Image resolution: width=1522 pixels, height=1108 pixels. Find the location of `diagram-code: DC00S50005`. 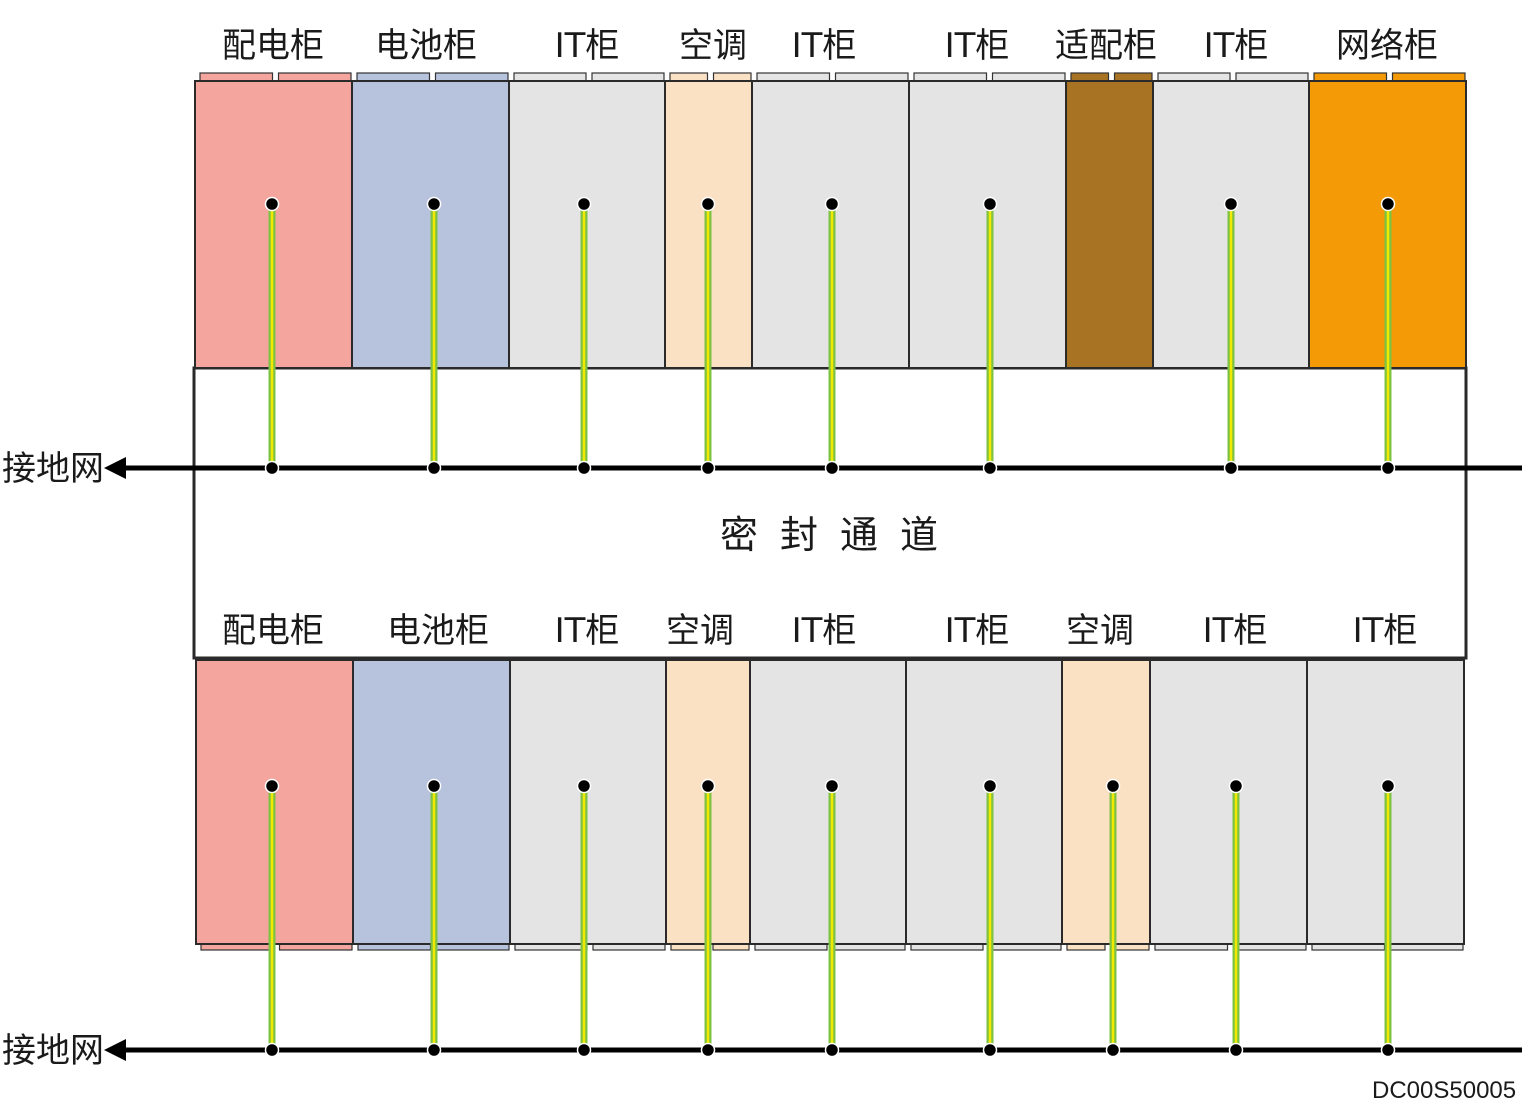

diagram-code: DC00S50005 is located at coordinates (1444, 1090).